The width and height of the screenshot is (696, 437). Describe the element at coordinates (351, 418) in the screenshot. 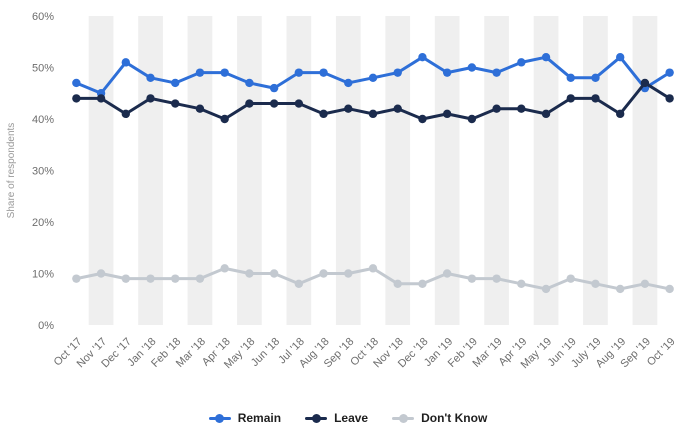

I see `legend-label-leave: Leave` at that location.